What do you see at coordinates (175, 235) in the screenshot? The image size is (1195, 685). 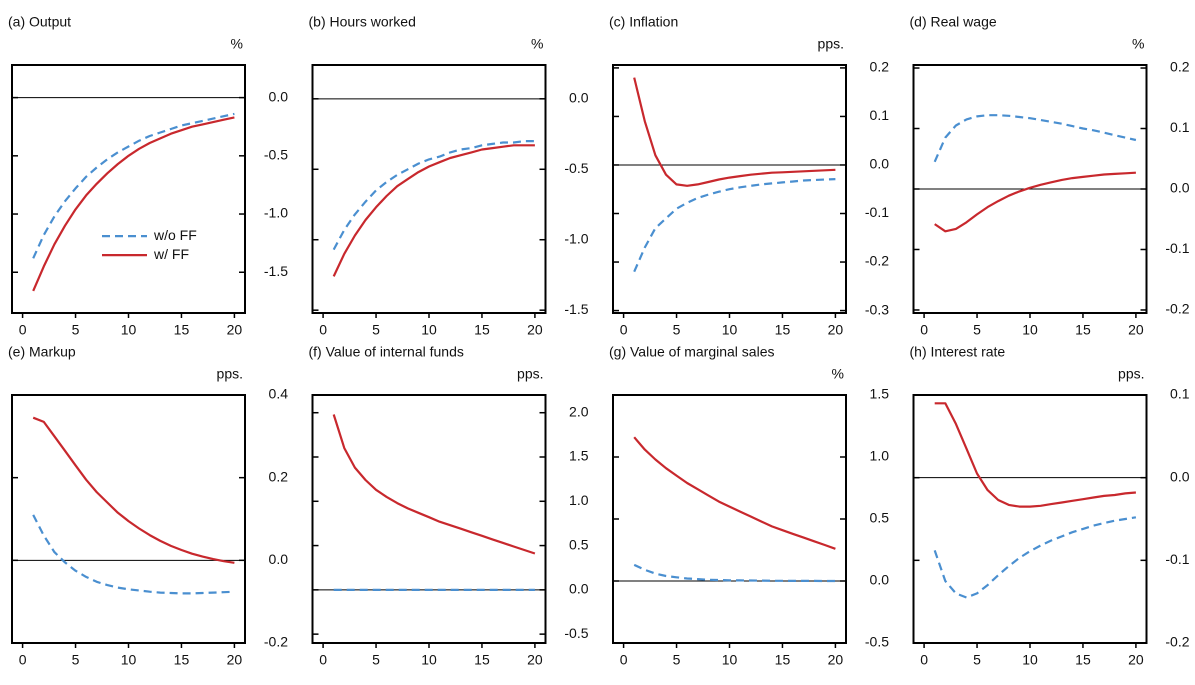 I see `legend-label: w/o FF` at bounding box center [175, 235].